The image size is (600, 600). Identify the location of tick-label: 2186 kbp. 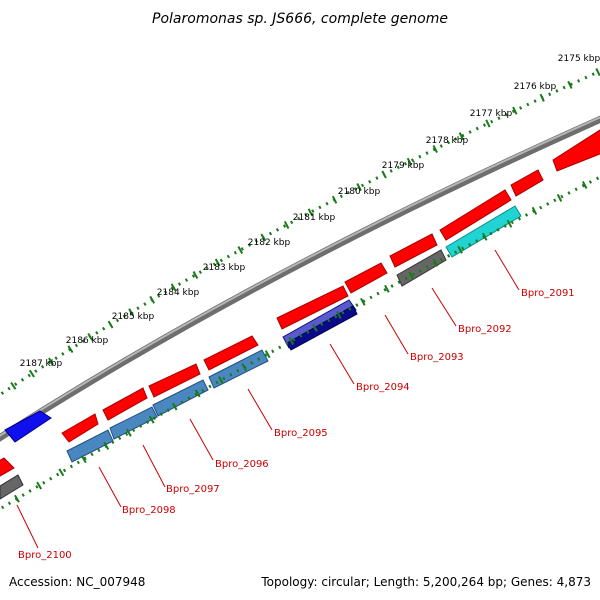
(87, 341).